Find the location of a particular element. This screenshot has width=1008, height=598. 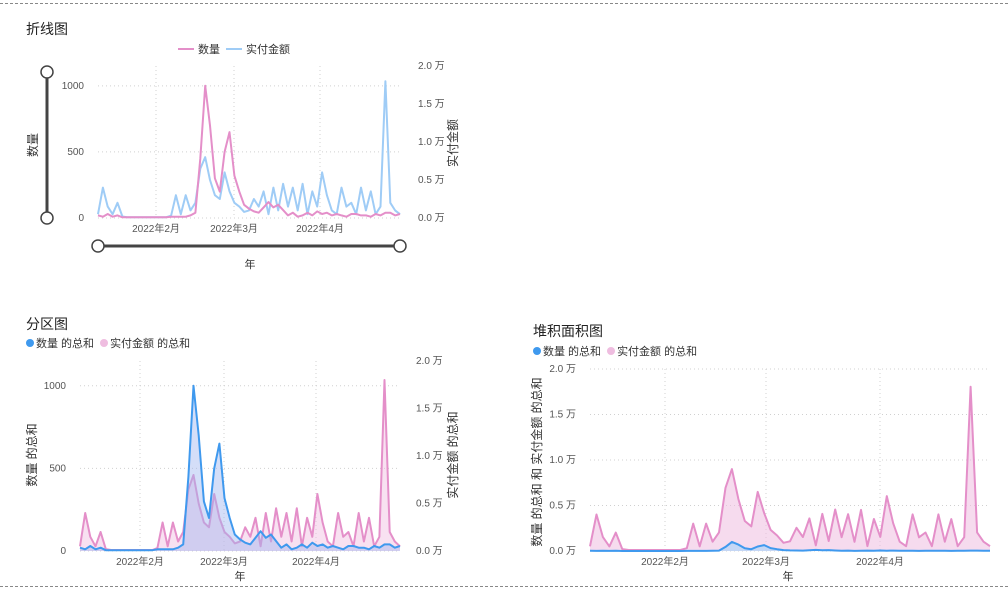

line-y2-tick-label: 0.0 万 is located at coordinates (431, 218).